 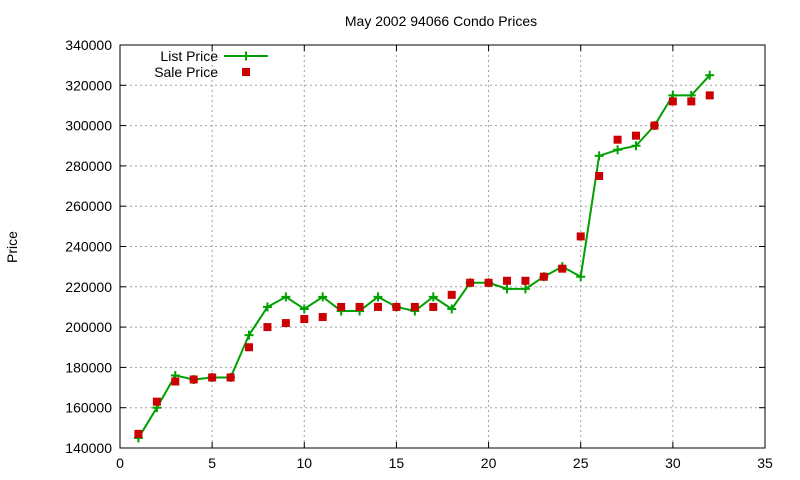 I want to click on y-axis-label: Price, so click(x=12, y=247).